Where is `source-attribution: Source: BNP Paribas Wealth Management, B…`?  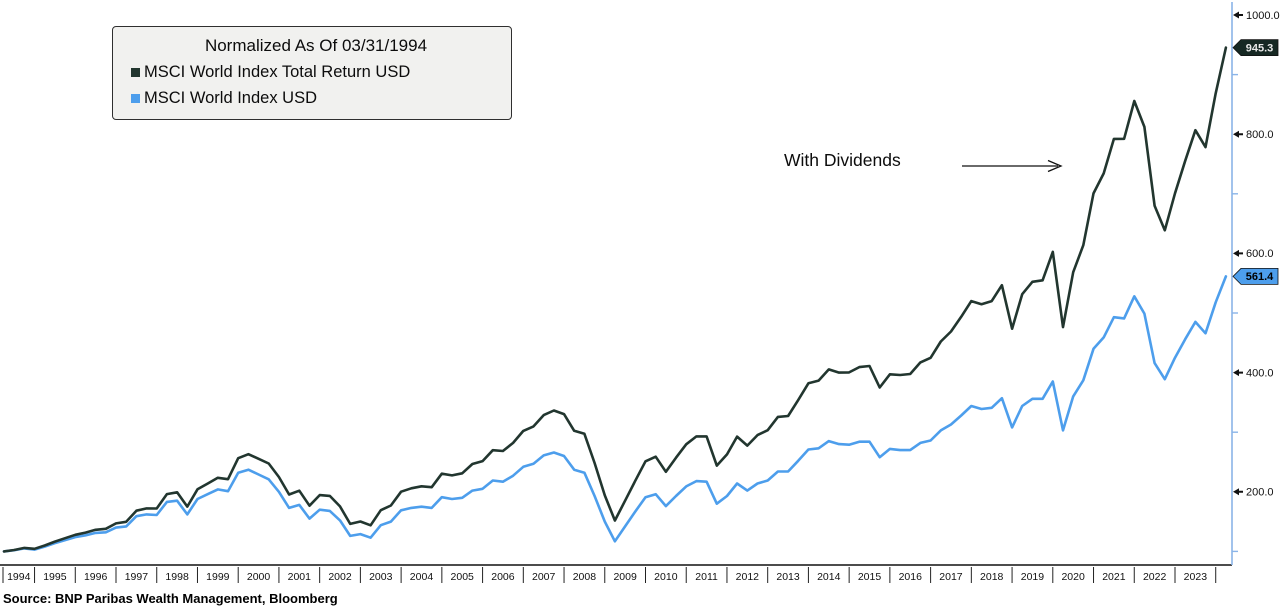
source-attribution: Source: BNP Paribas Wealth Management, B… is located at coordinates (170, 598).